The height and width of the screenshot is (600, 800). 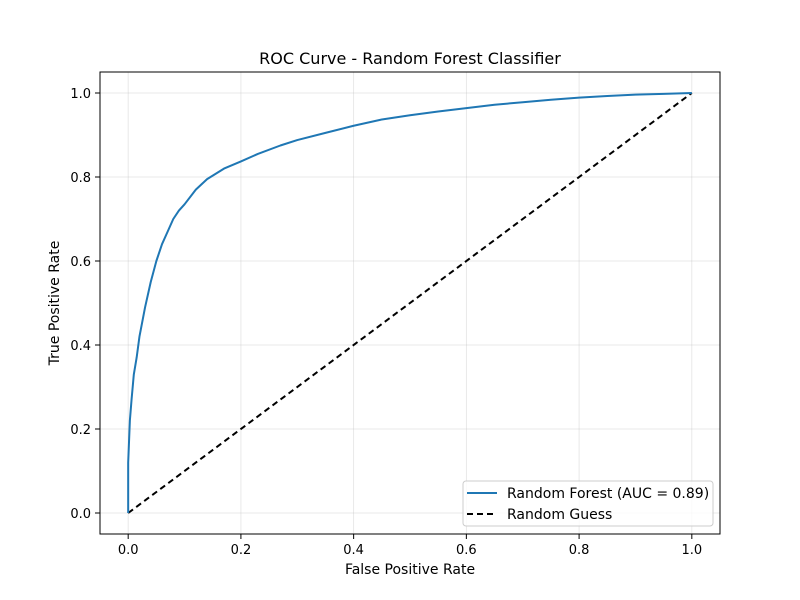 I want to click on legend: Random Forest (AUC = 0.89) Random Guess, so click(x=588, y=503).